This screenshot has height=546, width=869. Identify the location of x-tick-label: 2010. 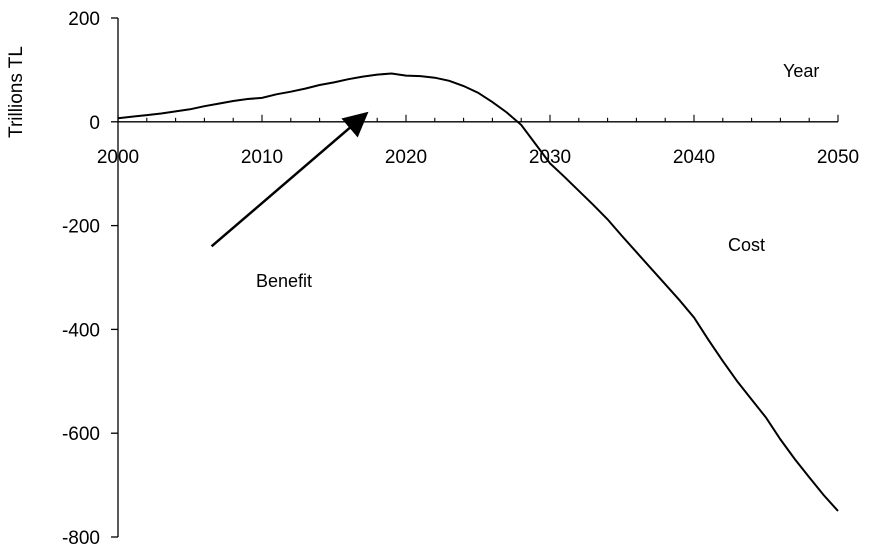
(262, 157).